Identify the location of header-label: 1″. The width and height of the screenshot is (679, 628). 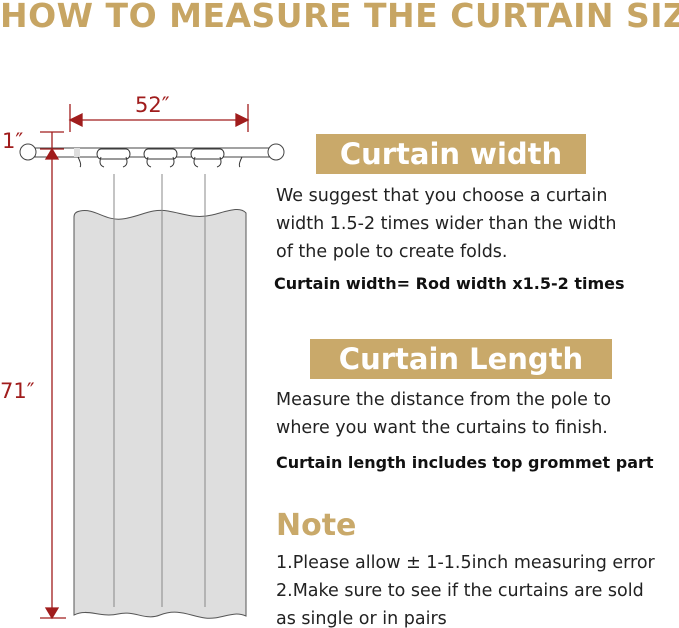
(12, 141).